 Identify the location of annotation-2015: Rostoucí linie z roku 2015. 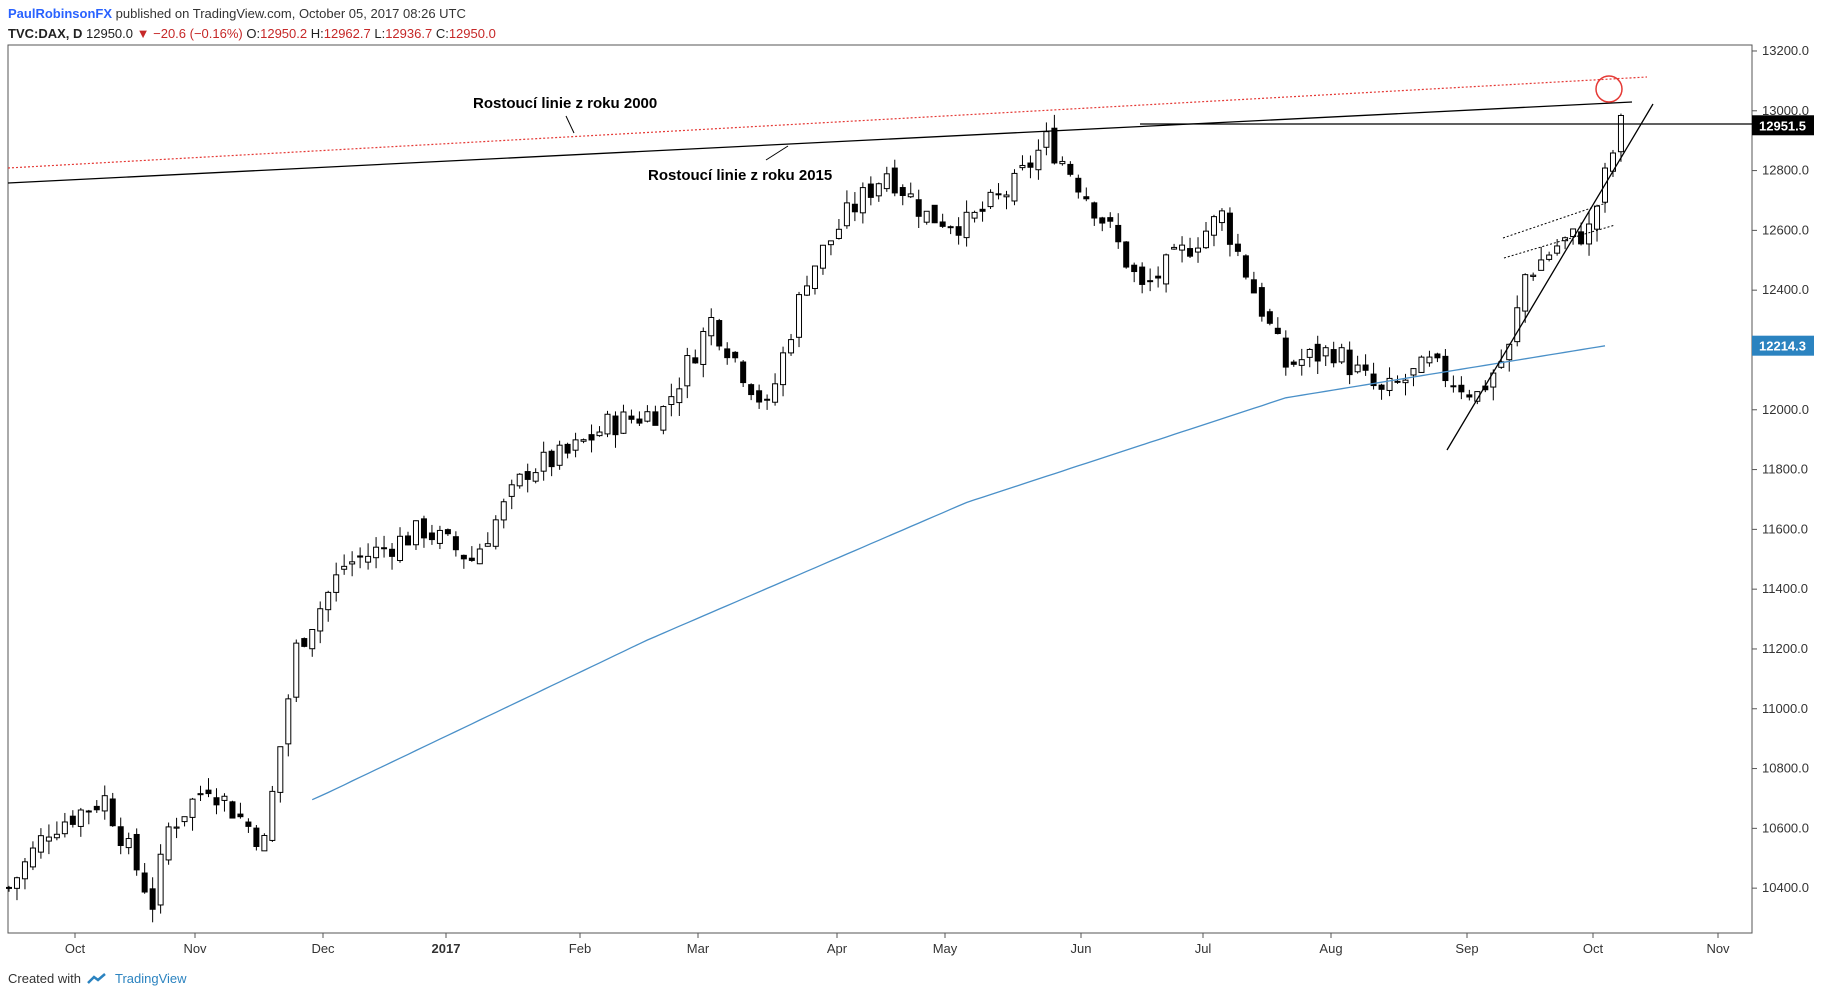
(740, 175).